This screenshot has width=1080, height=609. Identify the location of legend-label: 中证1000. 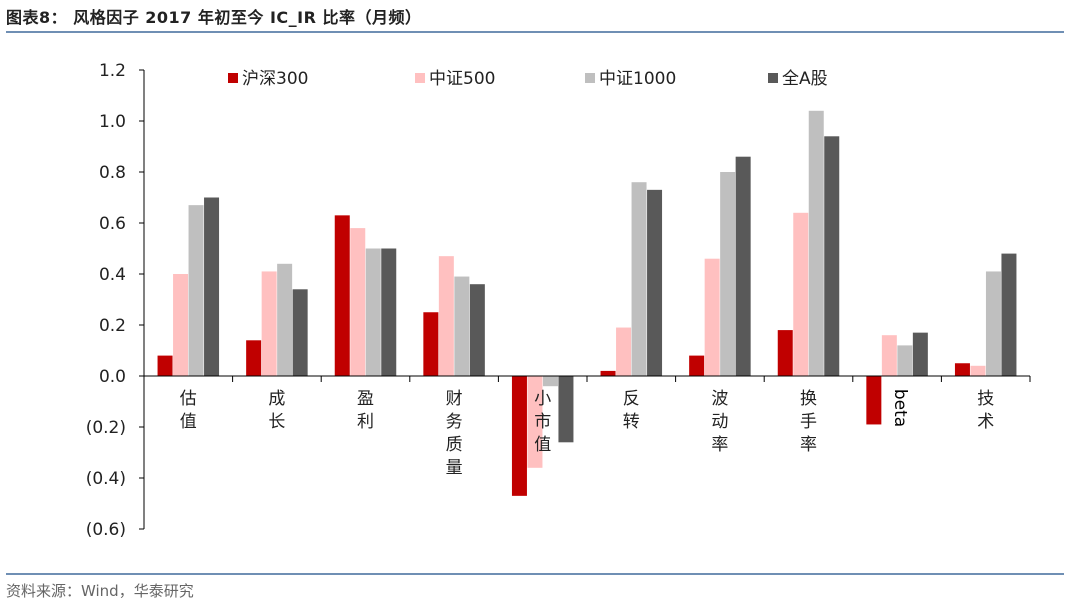
(637, 79).